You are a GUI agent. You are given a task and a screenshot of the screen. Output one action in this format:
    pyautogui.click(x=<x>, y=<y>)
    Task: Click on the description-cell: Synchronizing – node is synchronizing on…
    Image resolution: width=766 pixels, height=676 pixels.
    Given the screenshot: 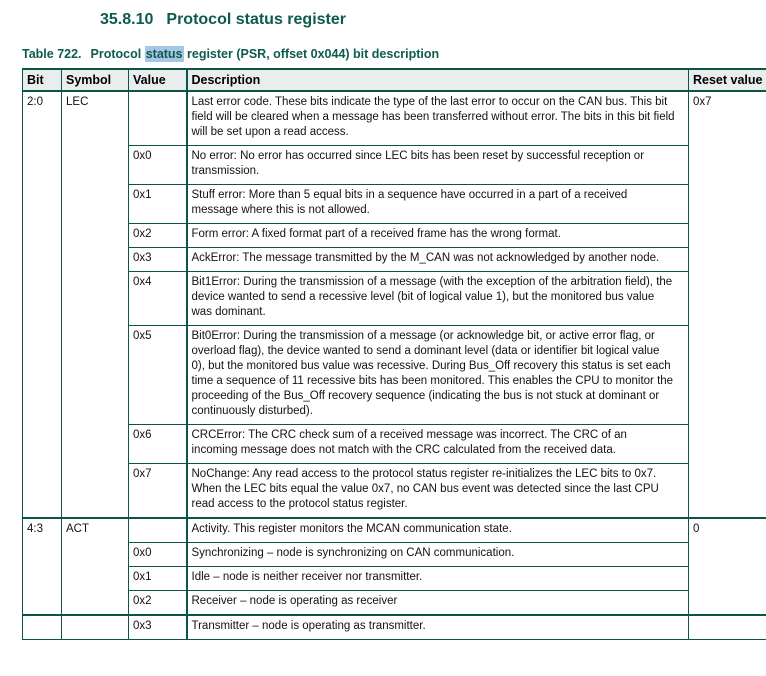 What is the action you would take?
    pyautogui.click(x=437, y=554)
    